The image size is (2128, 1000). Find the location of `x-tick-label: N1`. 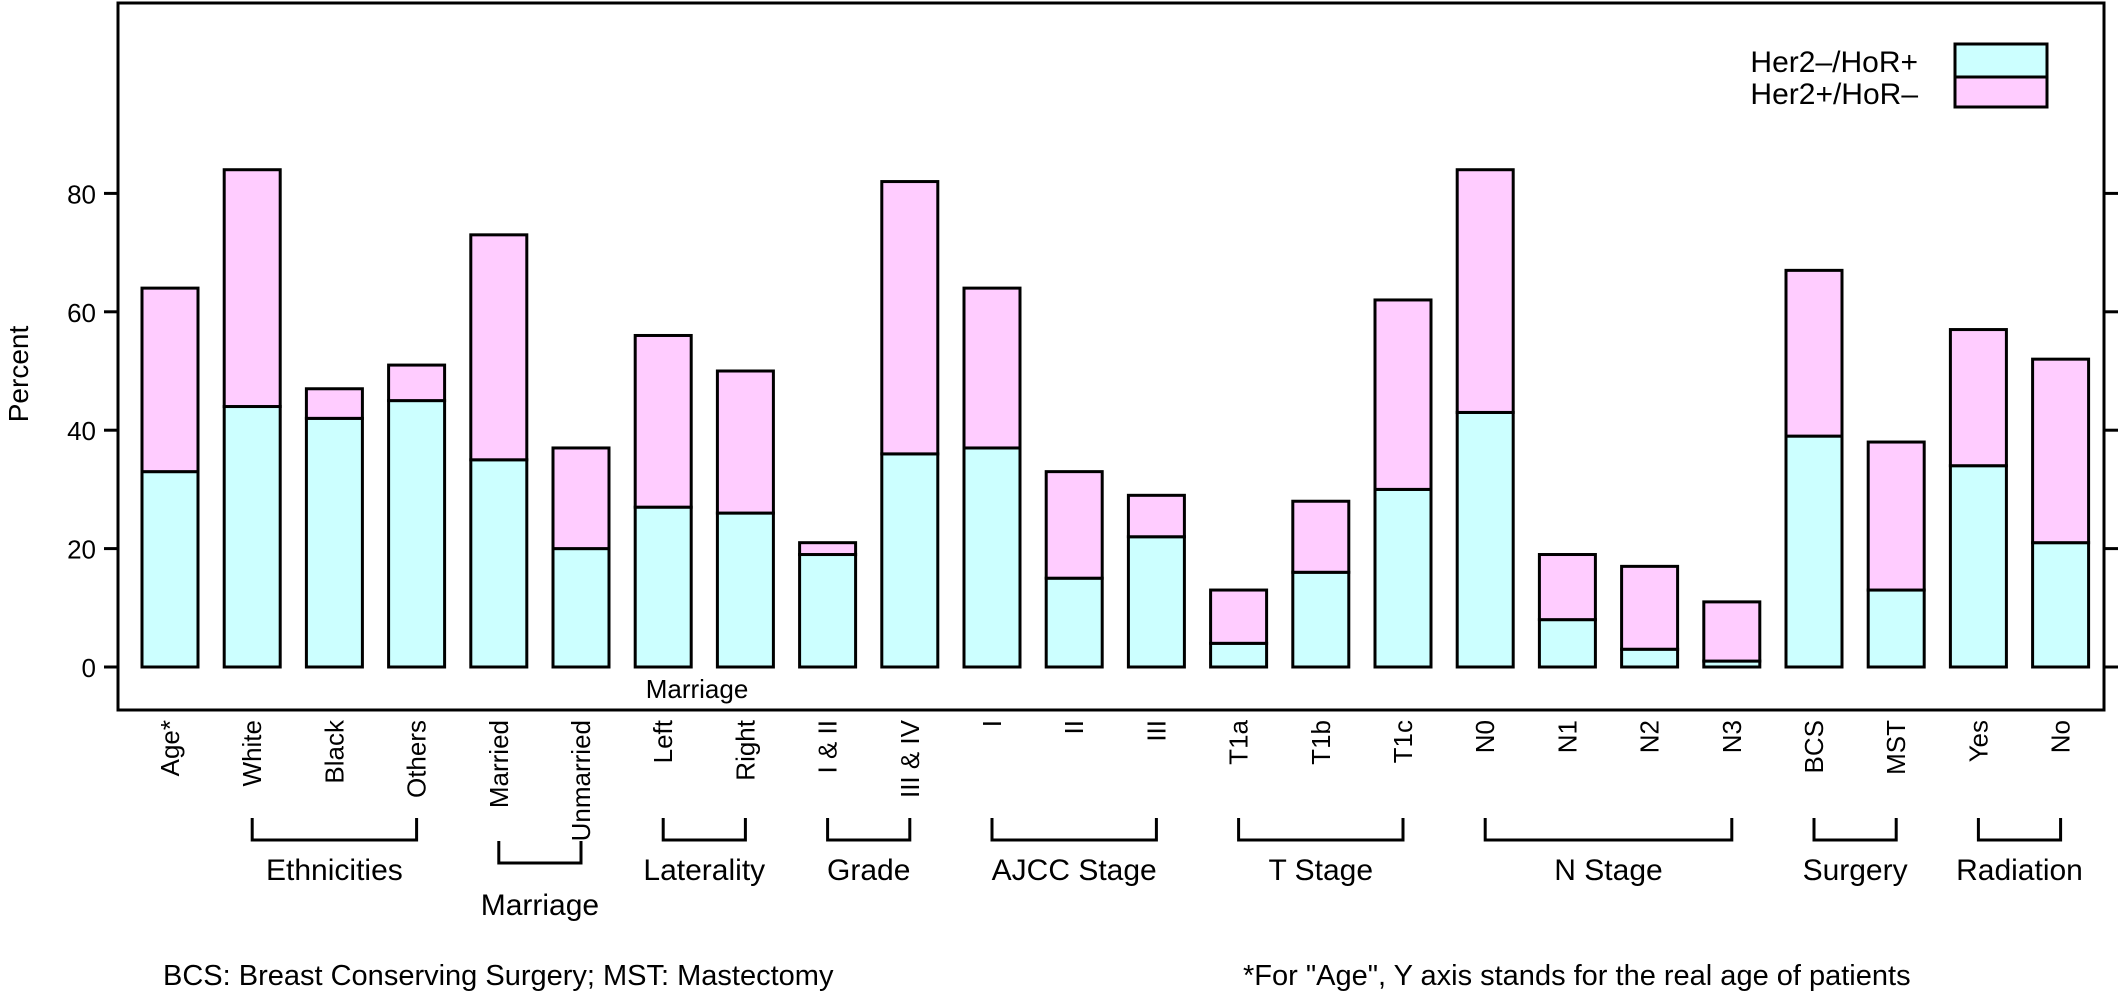

x-tick-label: N1 is located at coordinates (1567, 736).